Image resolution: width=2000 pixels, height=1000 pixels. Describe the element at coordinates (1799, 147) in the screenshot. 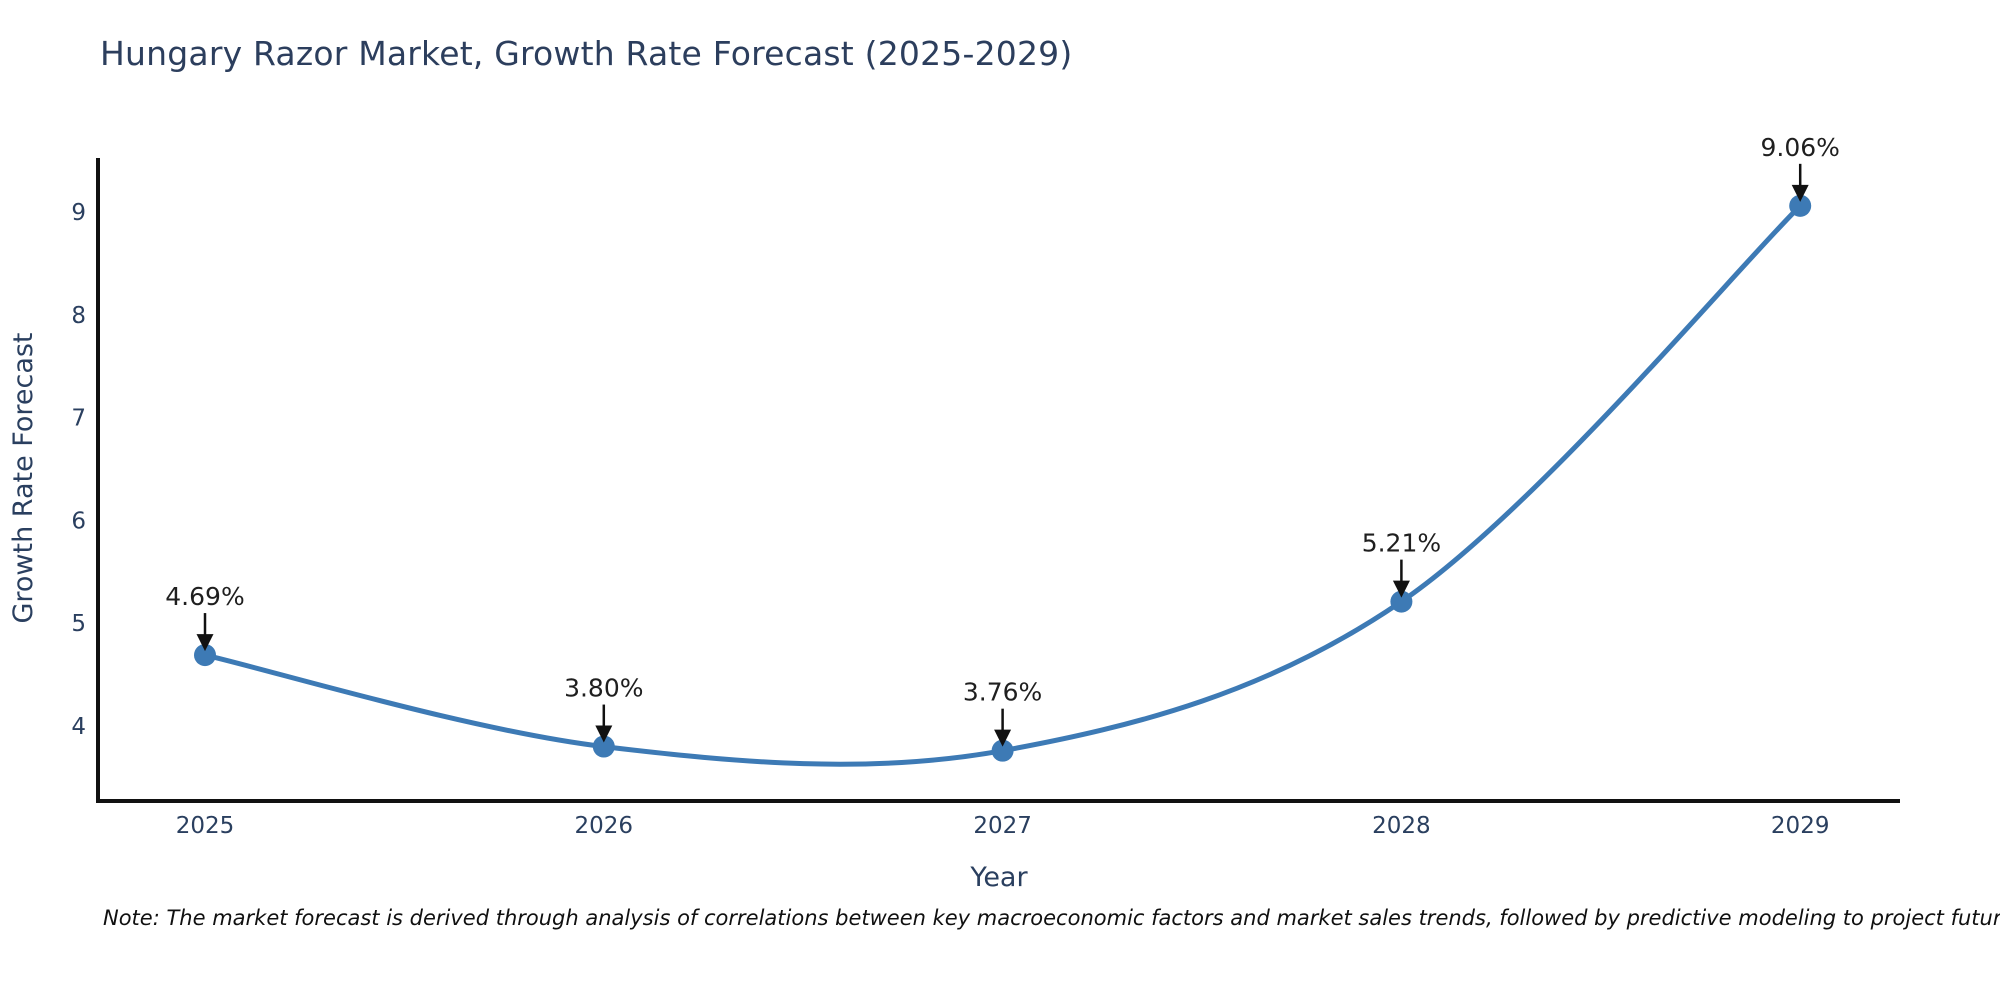

I see `data-point-label: 9.06%` at that location.